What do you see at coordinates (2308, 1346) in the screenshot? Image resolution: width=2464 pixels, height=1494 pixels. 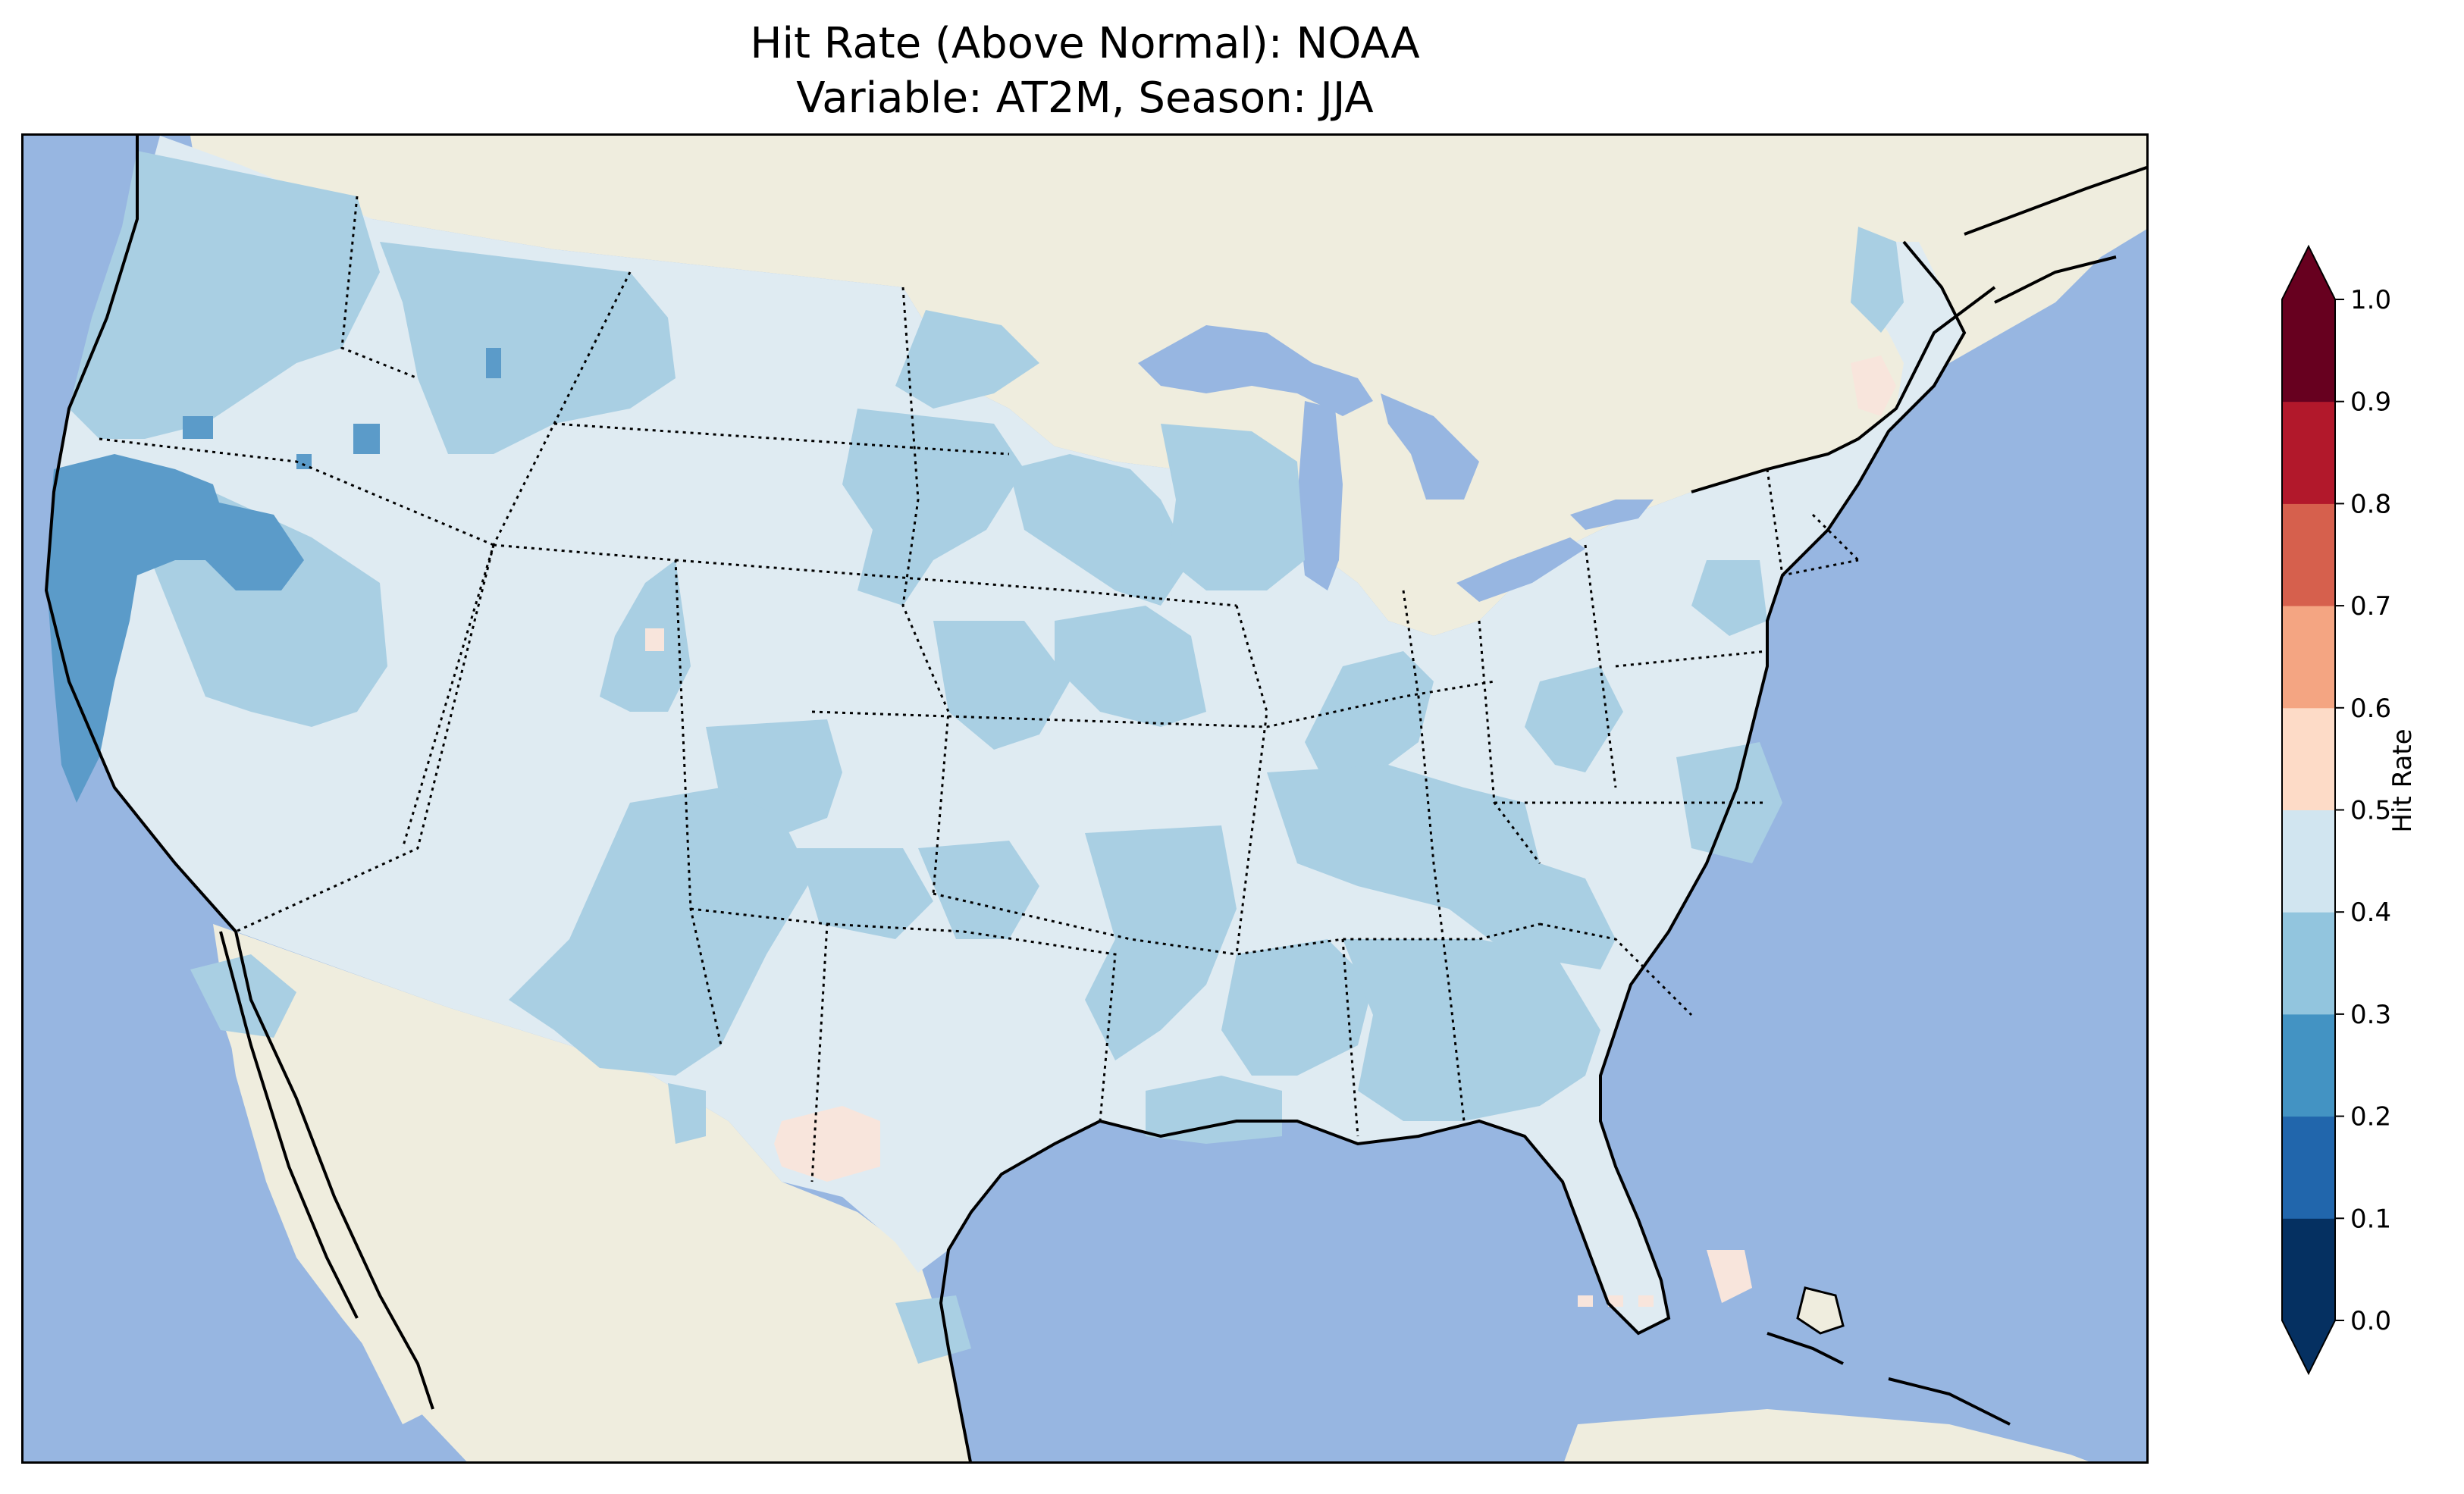 I see `colorbar-under-triangle` at bounding box center [2308, 1346].